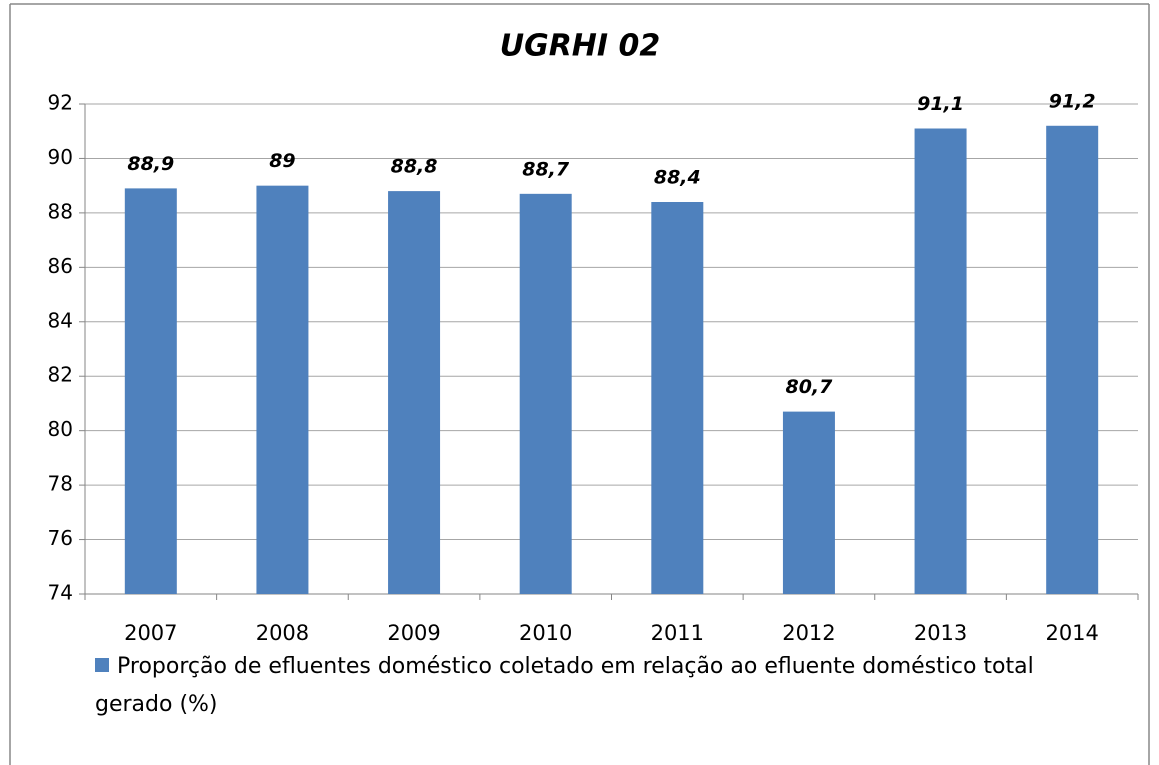  What do you see at coordinates (60, 320) in the screenshot?
I see `y-tick-label: 84` at bounding box center [60, 320].